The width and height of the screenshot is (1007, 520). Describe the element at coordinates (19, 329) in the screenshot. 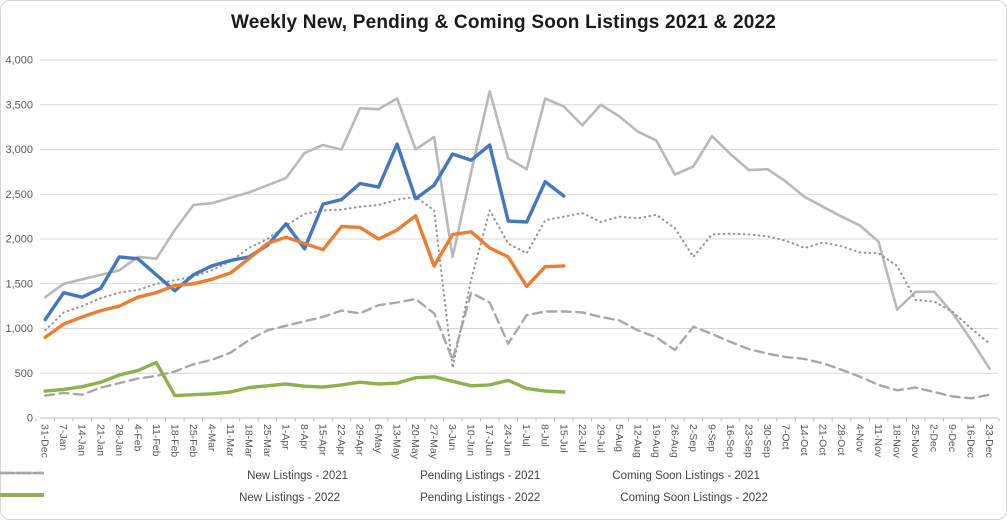

I see `y-tick-label: 1,000` at that location.